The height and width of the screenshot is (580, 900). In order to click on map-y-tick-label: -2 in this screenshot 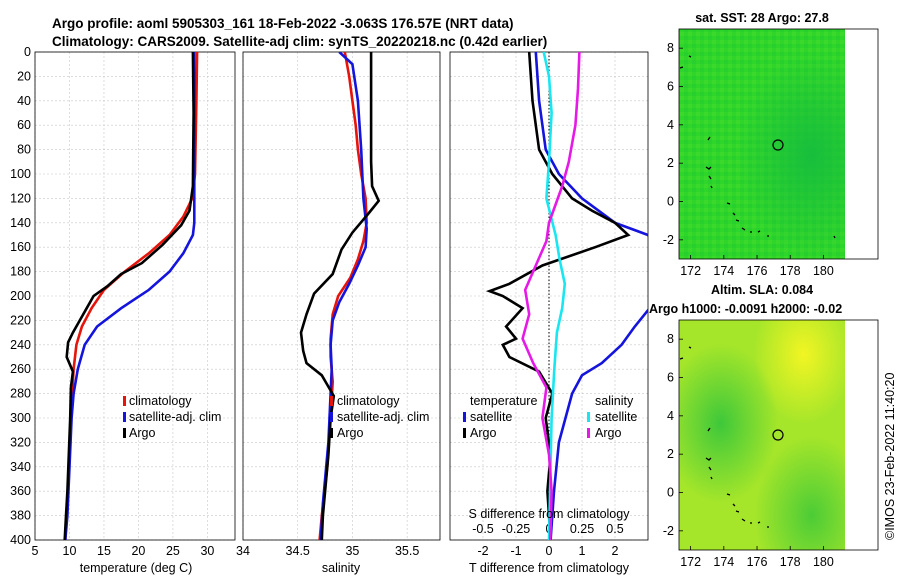, I will do `click(668, 531)`.